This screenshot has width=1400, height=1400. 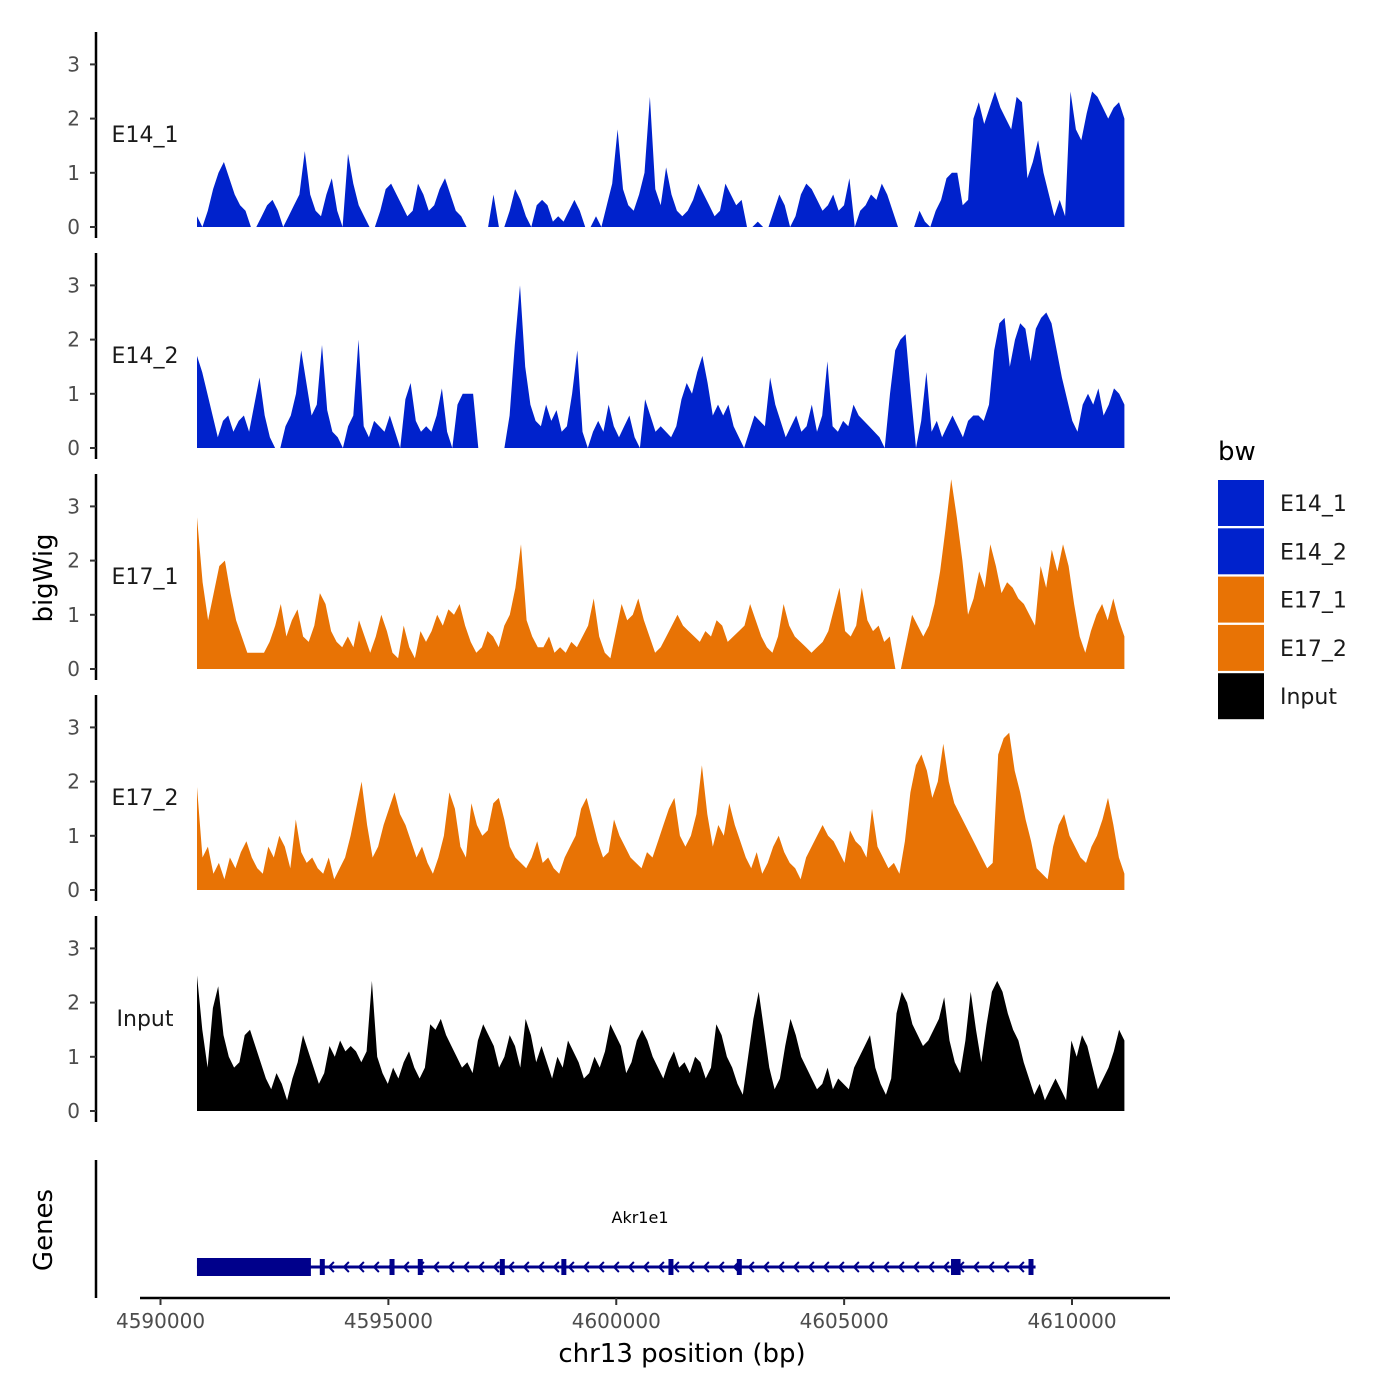 What do you see at coordinates (661, 1043) in the screenshot?
I see `signal-area-Input` at bounding box center [661, 1043].